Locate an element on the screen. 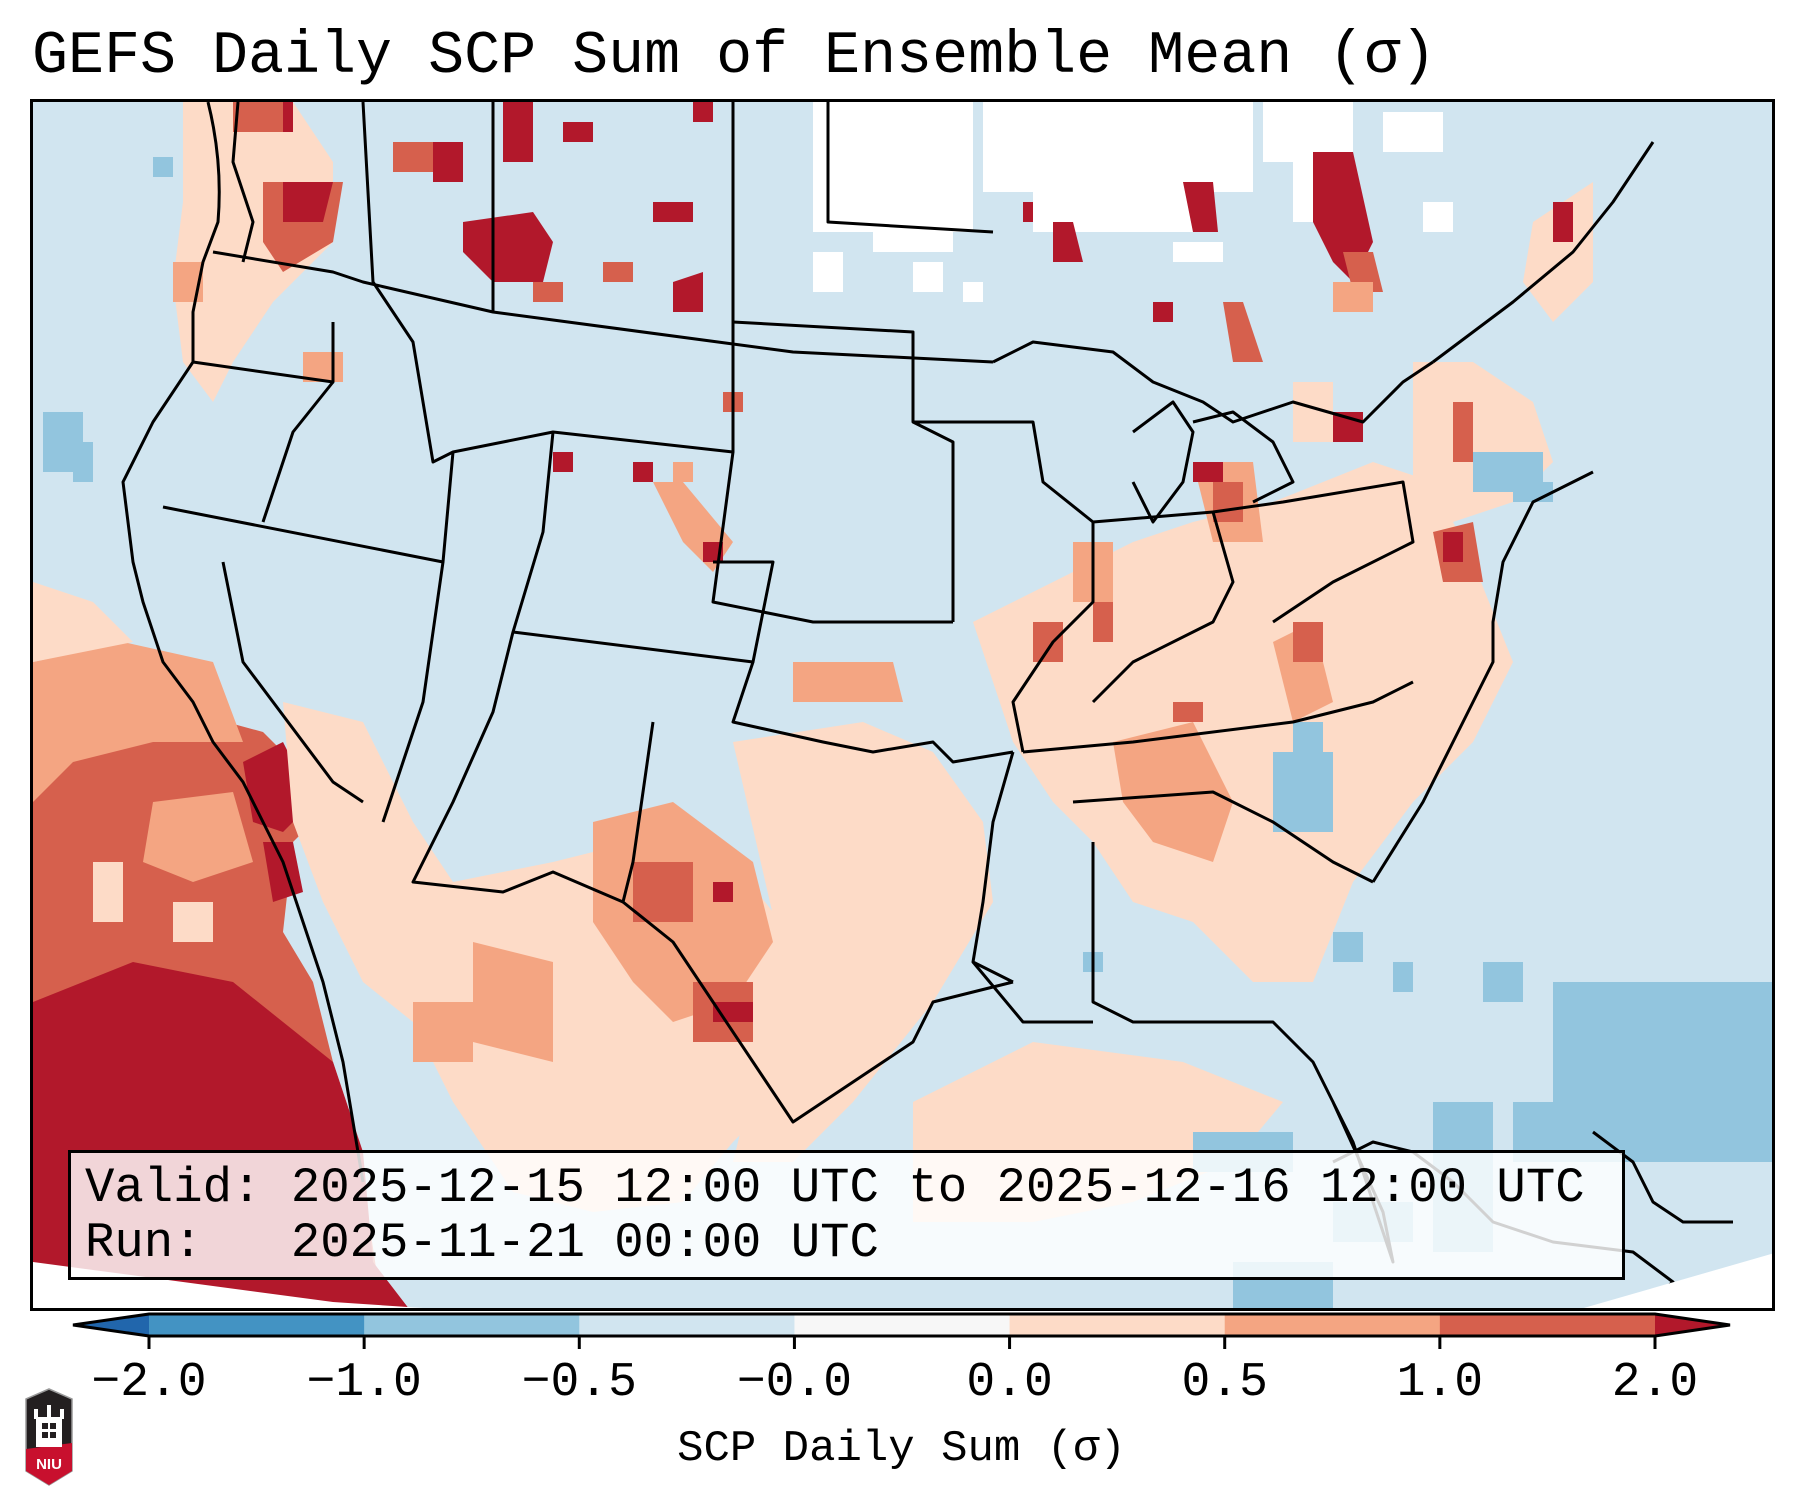  coral-area-west-texas is located at coordinates (663, 892).